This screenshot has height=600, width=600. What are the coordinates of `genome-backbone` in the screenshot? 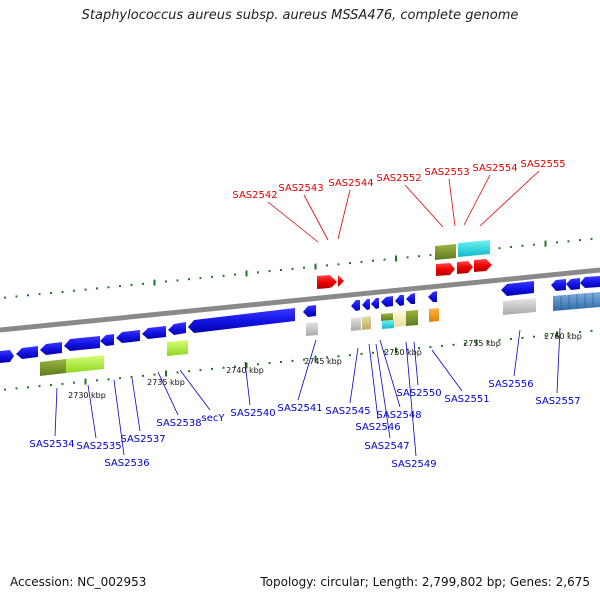 It's located at (300, 300).